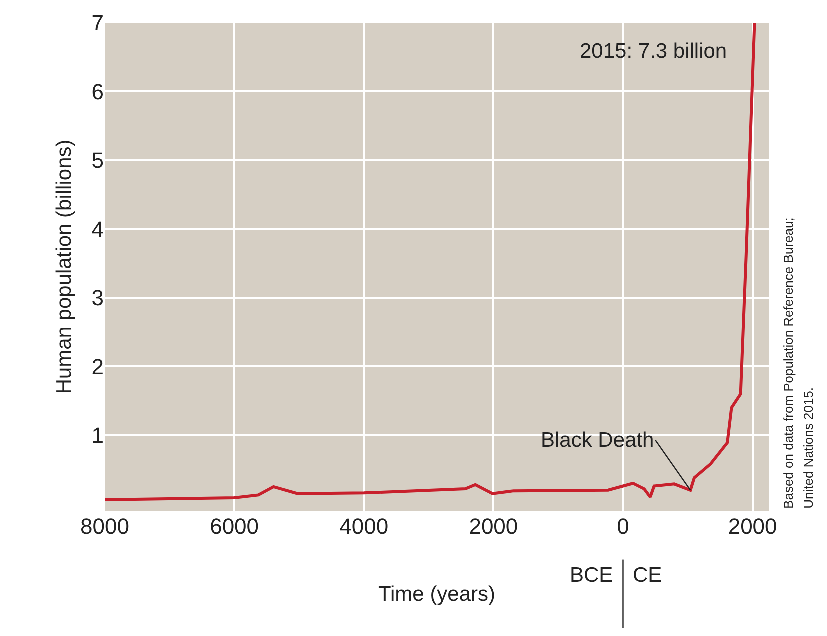  Describe the element at coordinates (98, 229) in the screenshot. I see `y-tick-label: 4` at that location.